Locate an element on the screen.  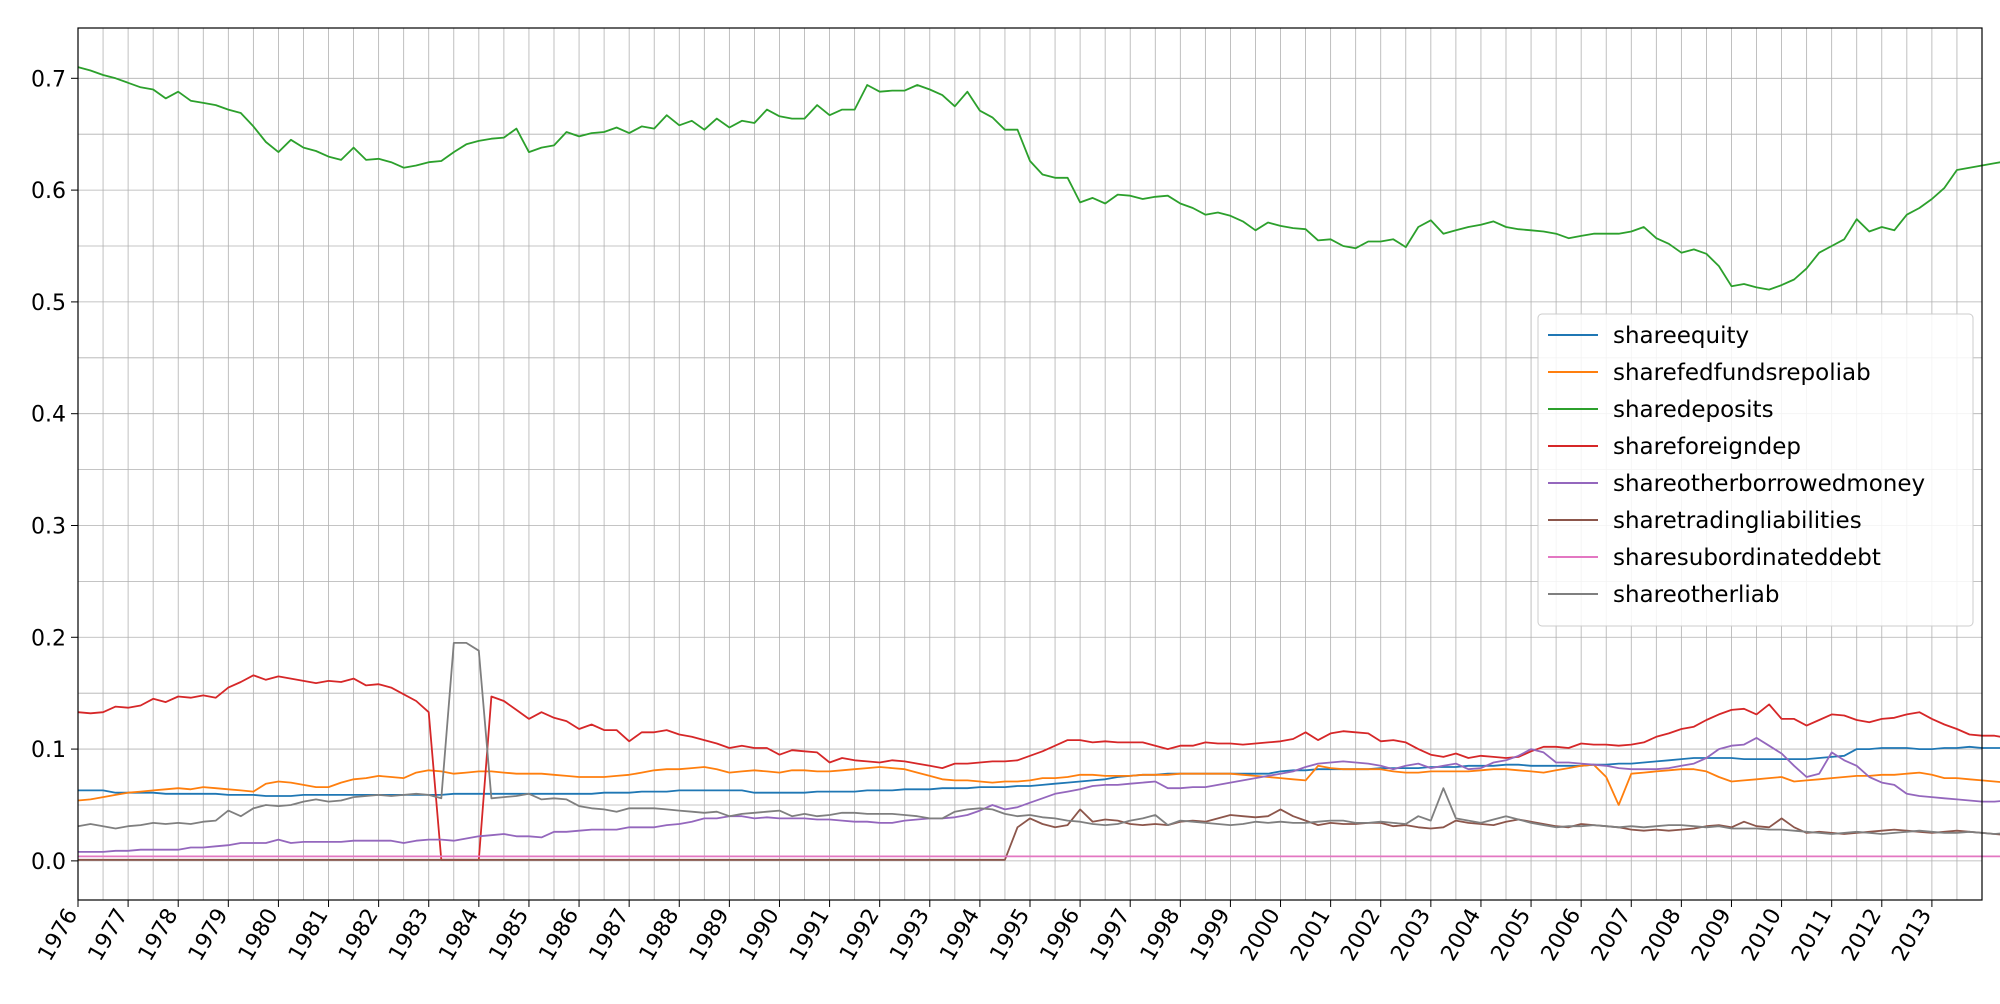
series-line-shareotherborrowedmoney is located at coordinates (1039, 795).